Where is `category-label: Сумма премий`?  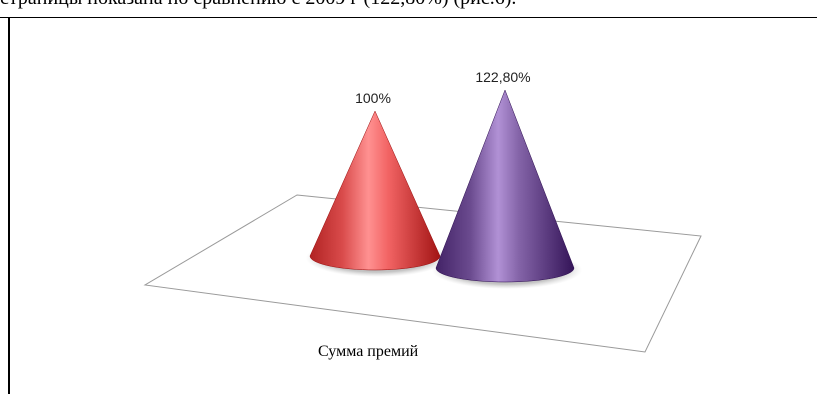
category-label: Сумма премий is located at coordinates (368, 351).